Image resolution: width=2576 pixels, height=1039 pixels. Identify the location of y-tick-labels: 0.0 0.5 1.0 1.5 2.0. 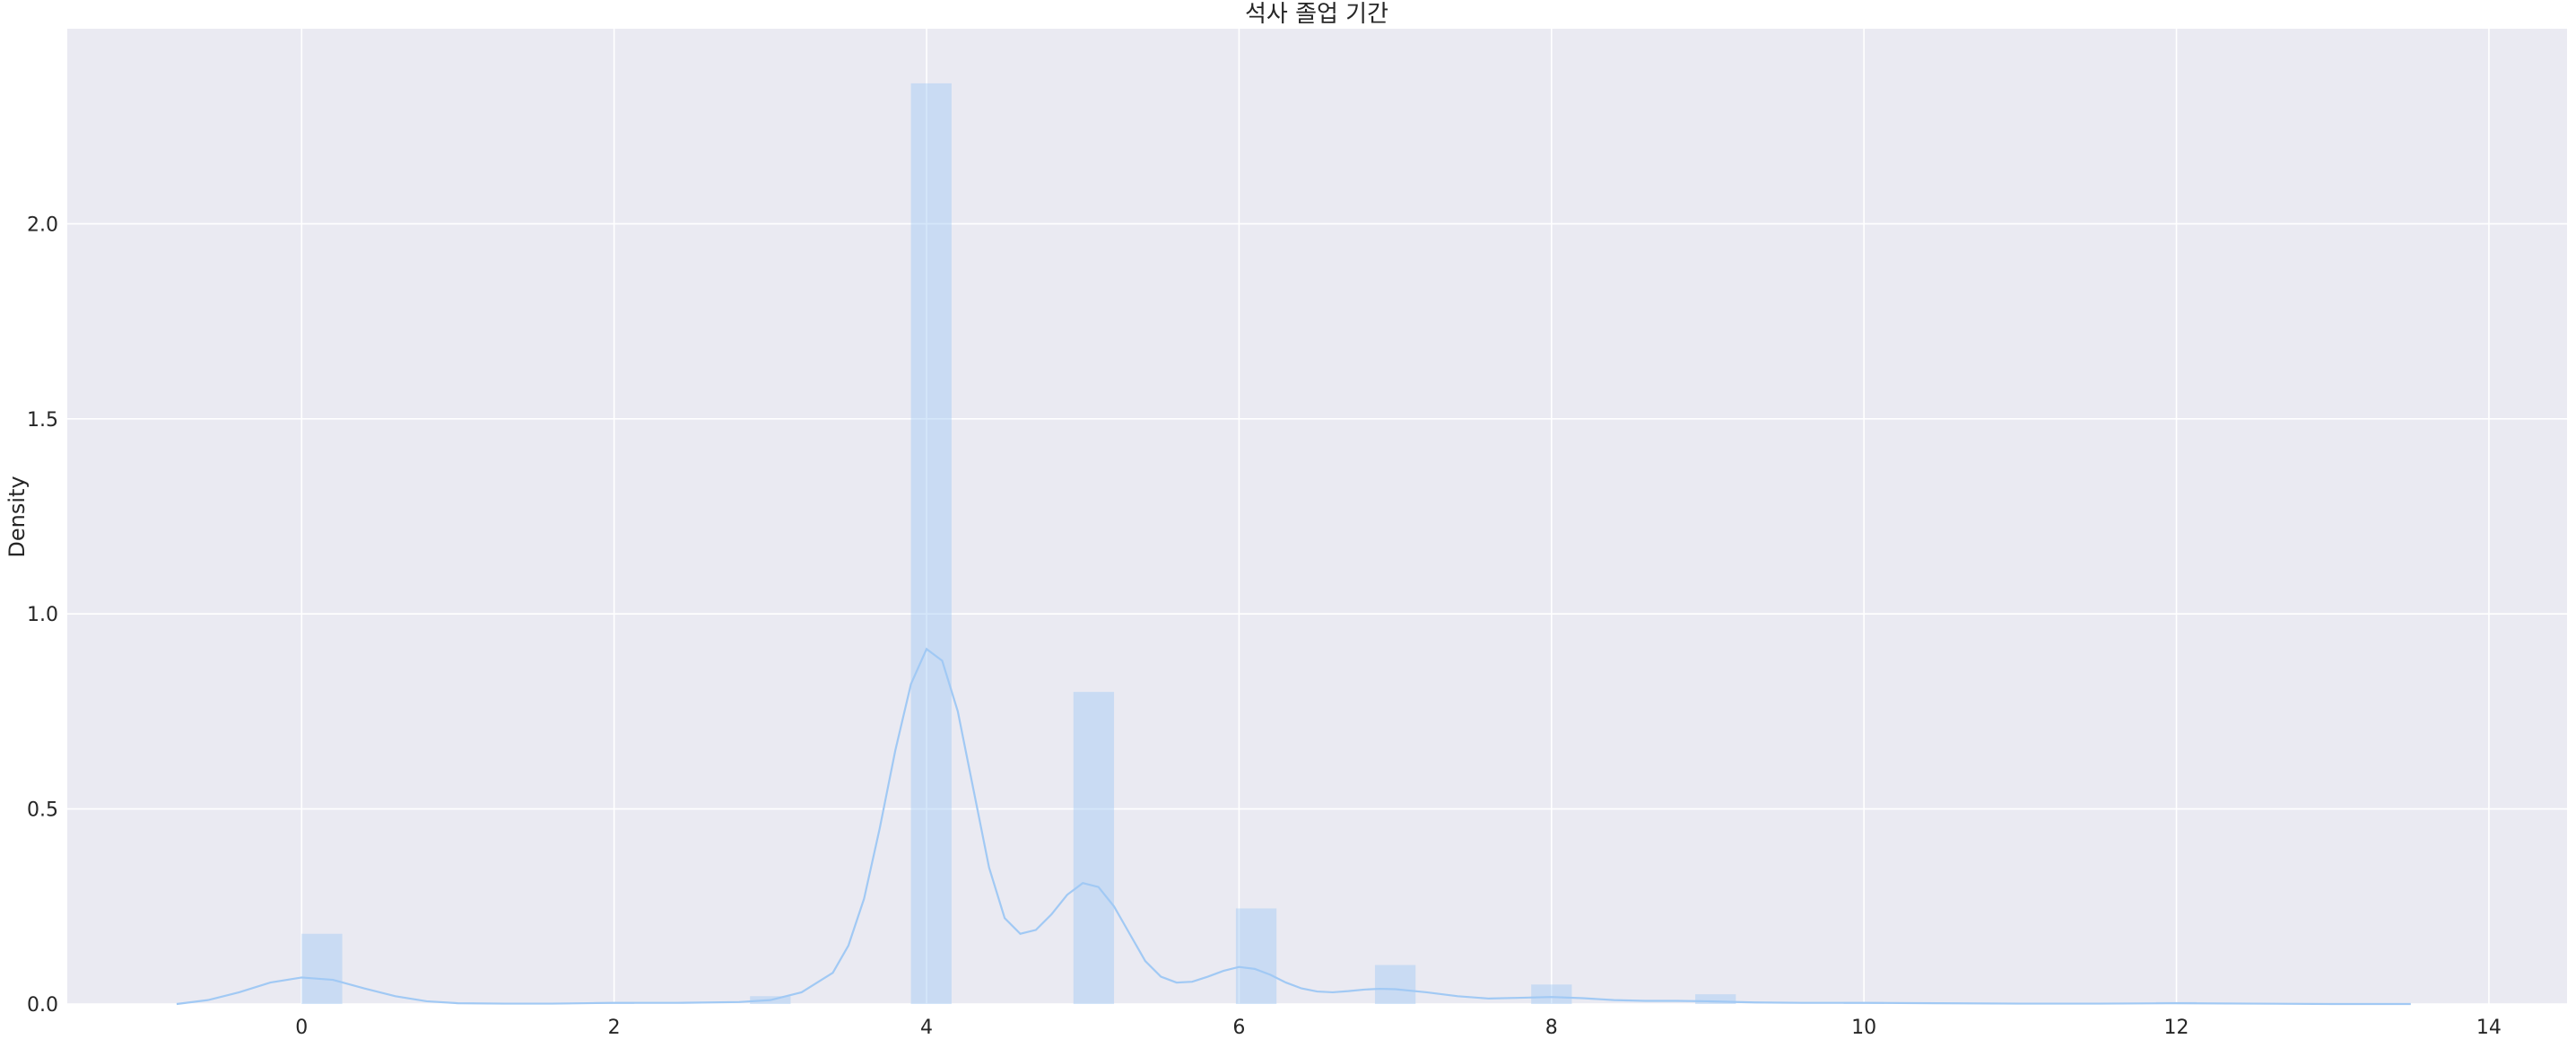
(42, 615).